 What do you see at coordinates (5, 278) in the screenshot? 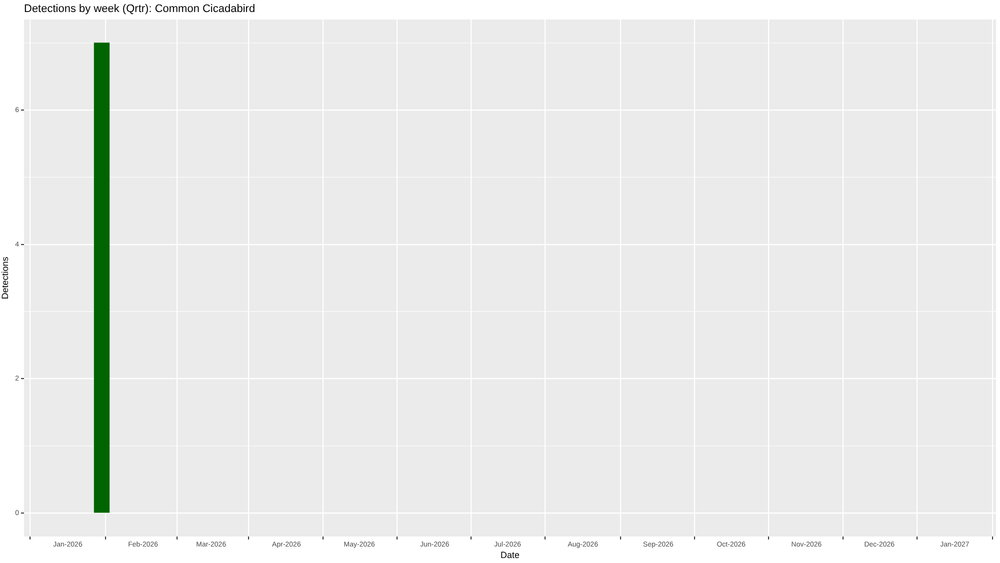
I see `y-axis-title: Detections` at bounding box center [5, 278].